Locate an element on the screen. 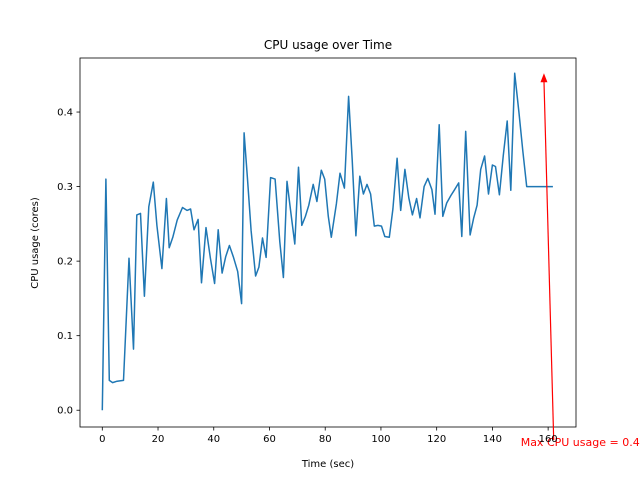 This screenshot has width=640, height=480. chart-title: CPU usage over Time is located at coordinates (328, 45).